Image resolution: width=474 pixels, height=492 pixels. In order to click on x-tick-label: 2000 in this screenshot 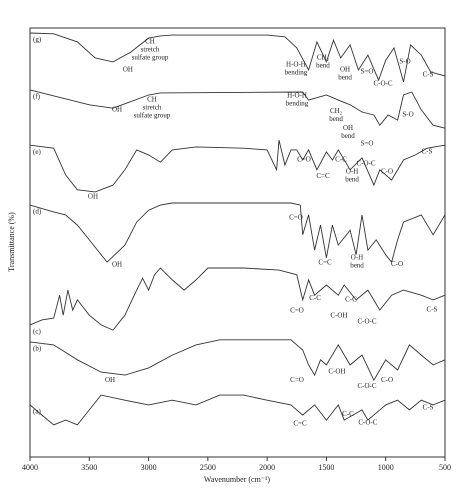, I will do `click(267, 467)`.